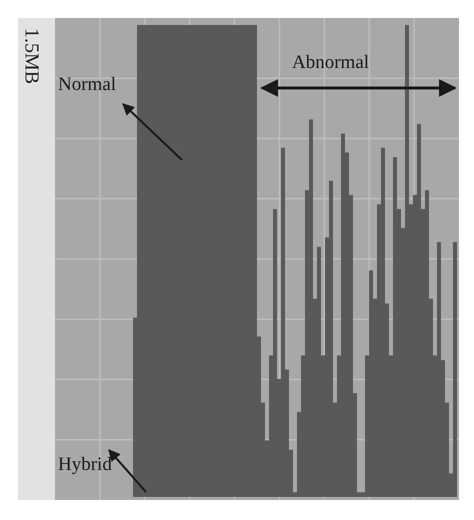 The height and width of the screenshot is (520, 474). Describe the element at coordinates (331, 62) in the screenshot. I see `annotation: Abnormal` at that location.